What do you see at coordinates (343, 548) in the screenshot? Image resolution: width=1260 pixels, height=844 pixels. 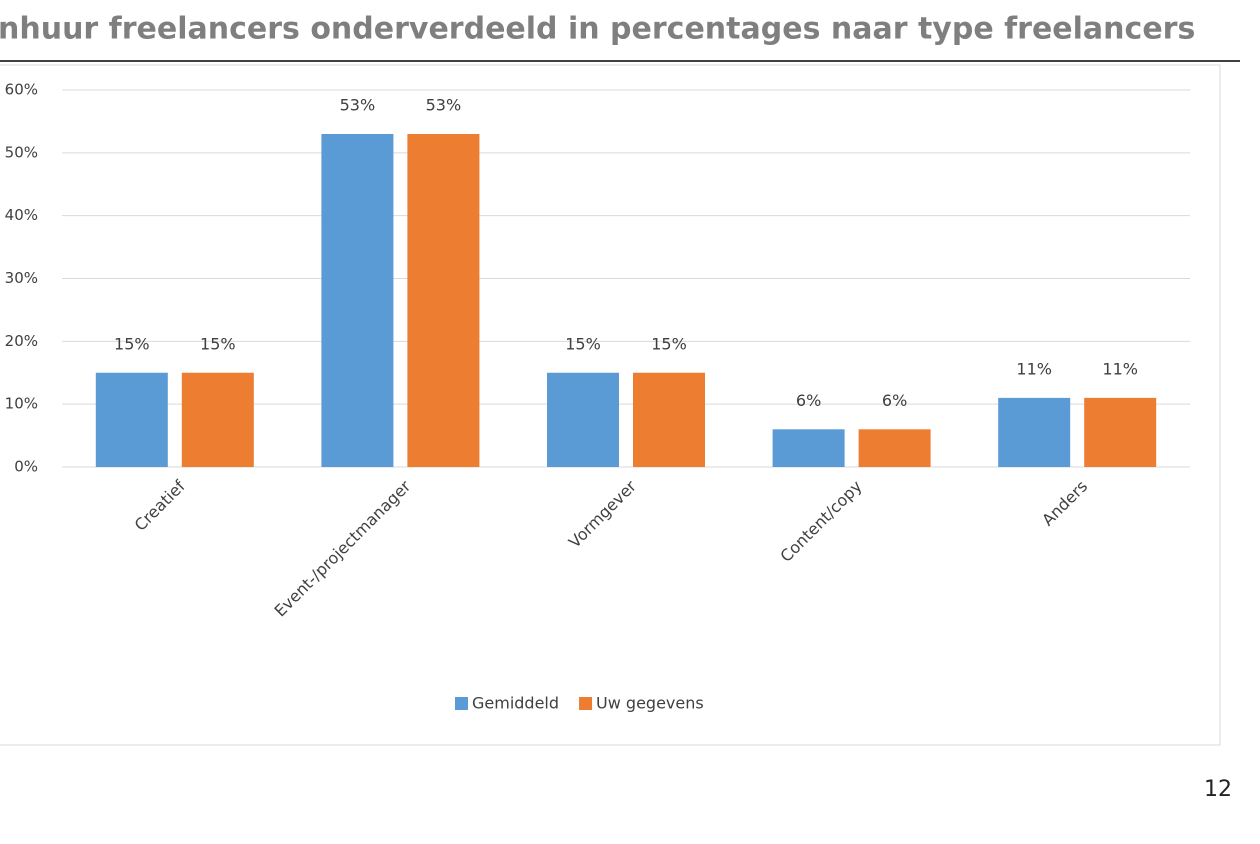 I see `x-tick-label: Event-/projectmanager` at bounding box center [343, 548].